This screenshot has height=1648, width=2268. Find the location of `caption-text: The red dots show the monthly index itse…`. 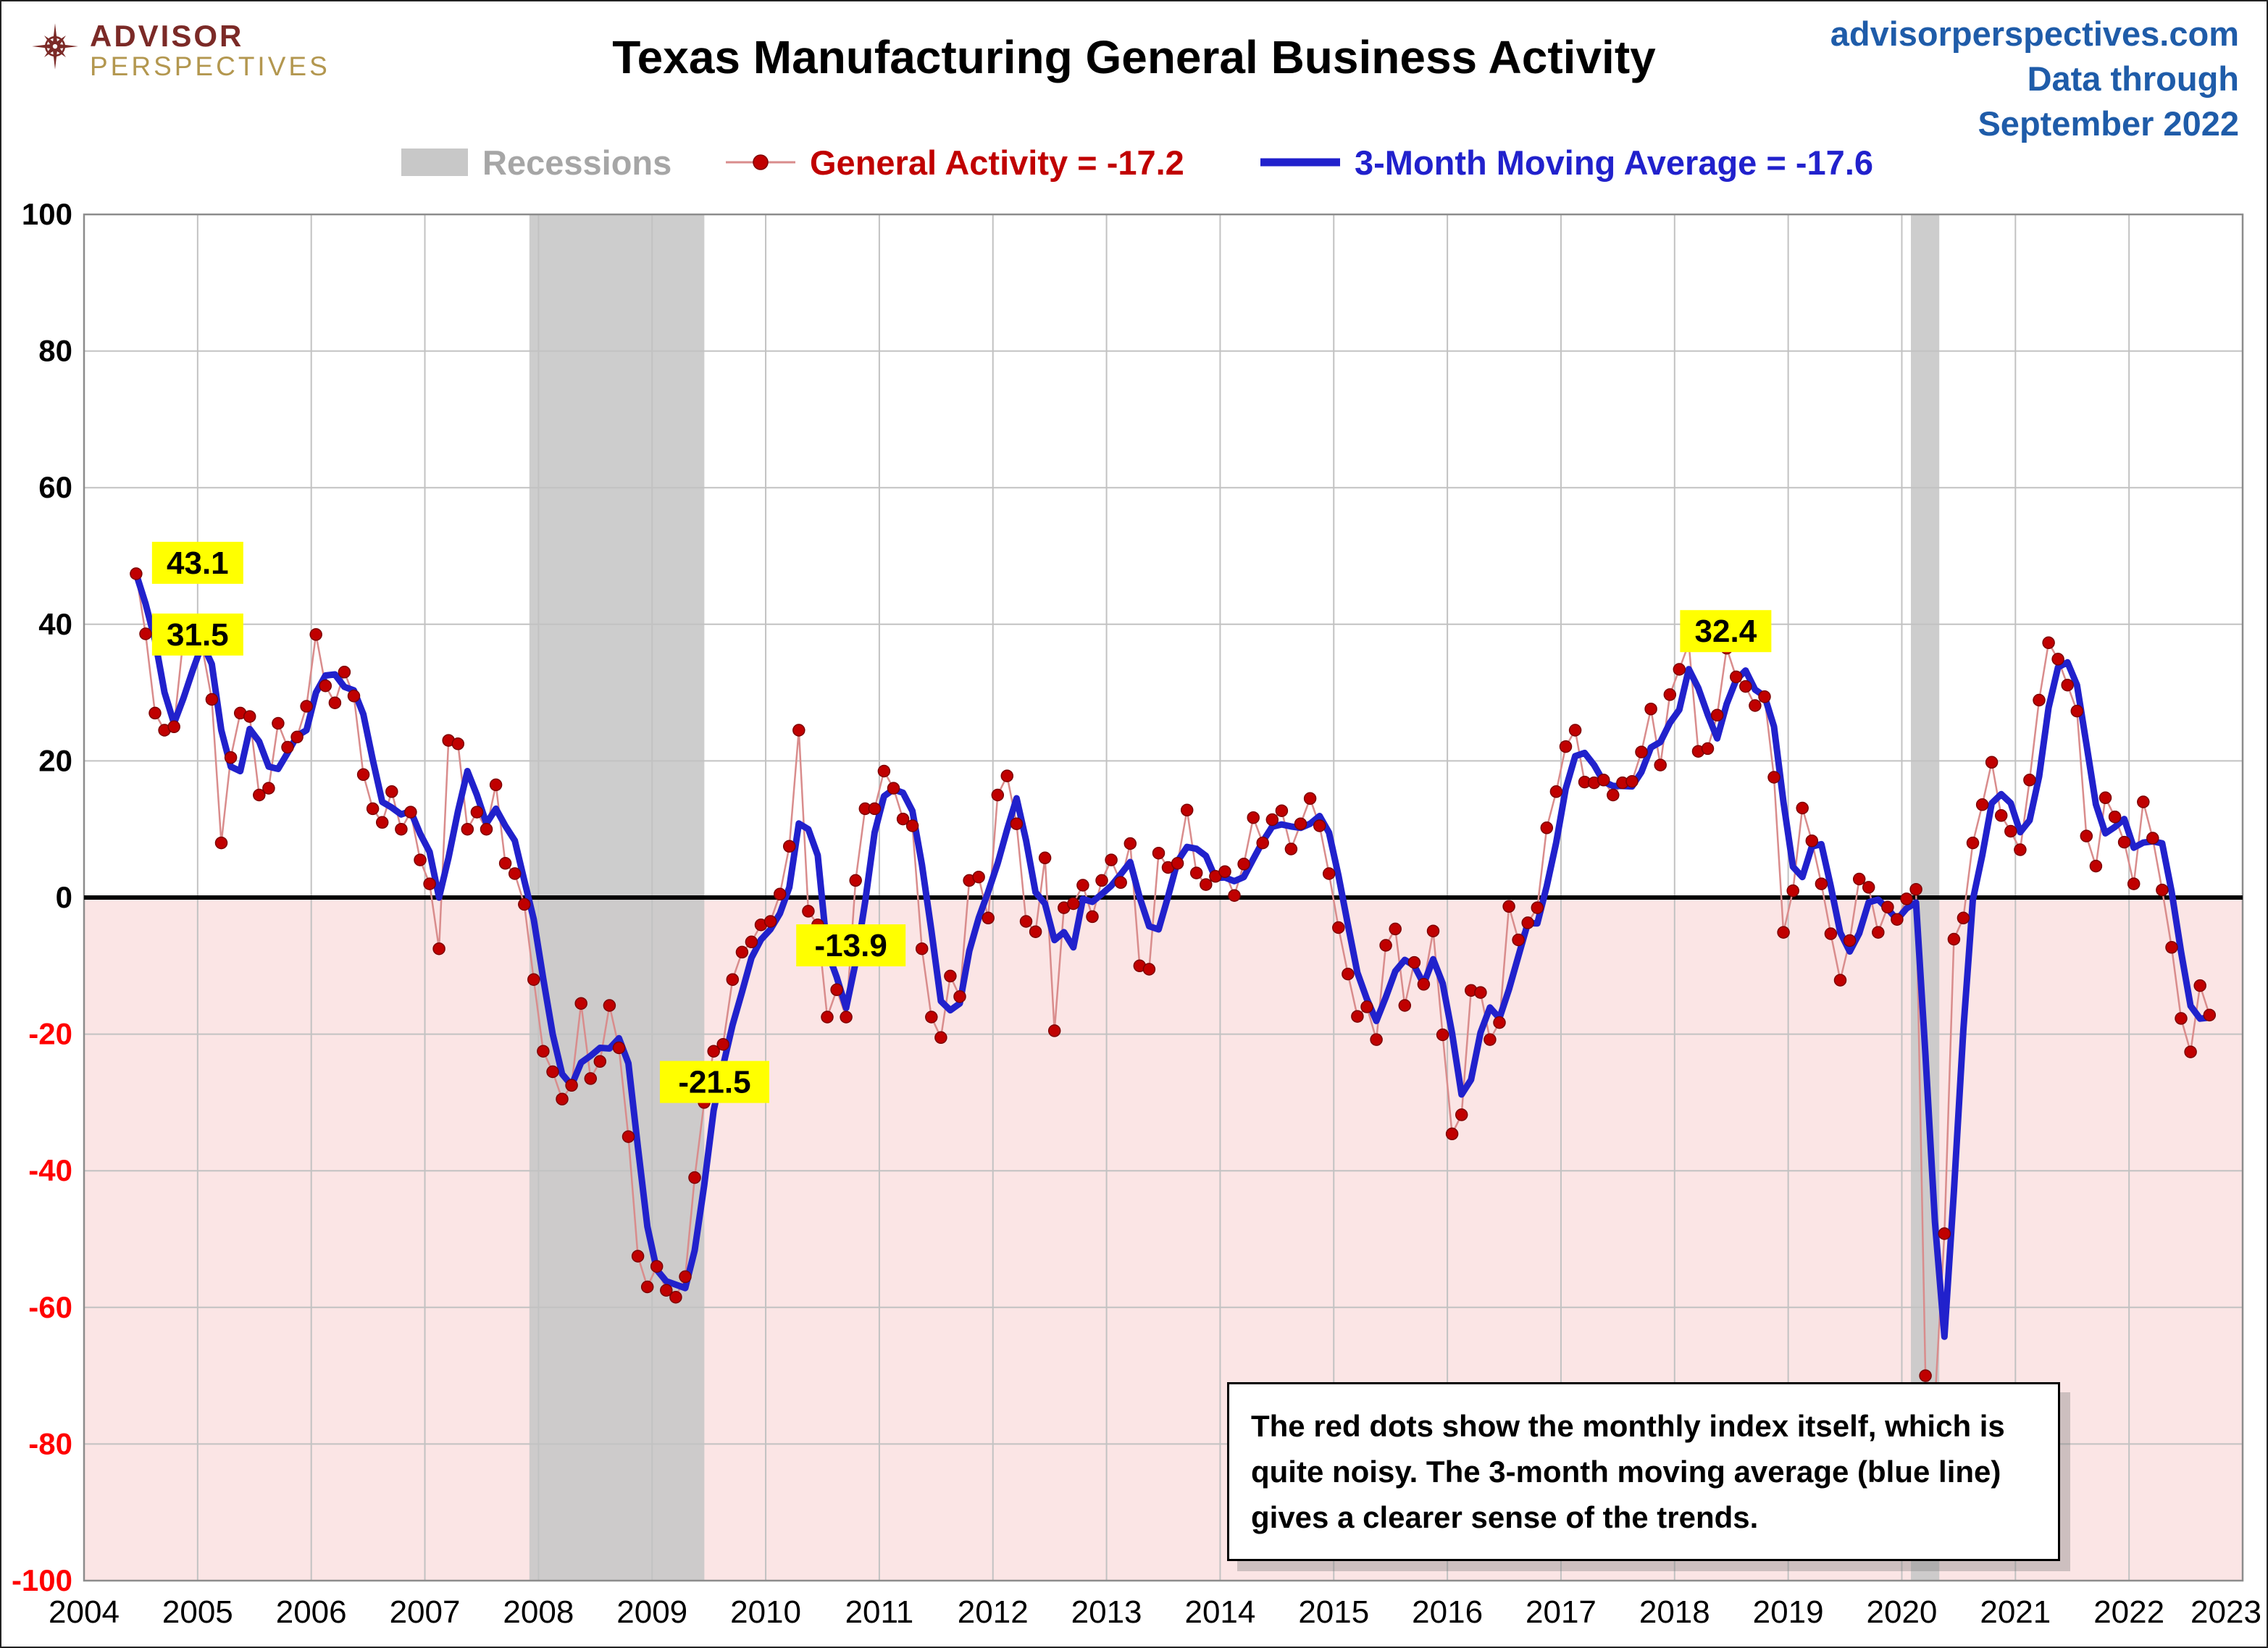

caption-text: The red dots show the monthly index itse… is located at coordinates (1628, 1471).